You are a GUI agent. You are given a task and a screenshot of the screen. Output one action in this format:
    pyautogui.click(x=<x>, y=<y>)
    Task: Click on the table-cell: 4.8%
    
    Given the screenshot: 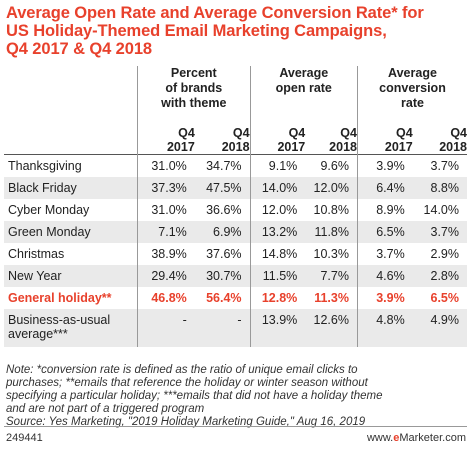 What is the action you would take?
    pyautogui.click(x=384, y=328)
    